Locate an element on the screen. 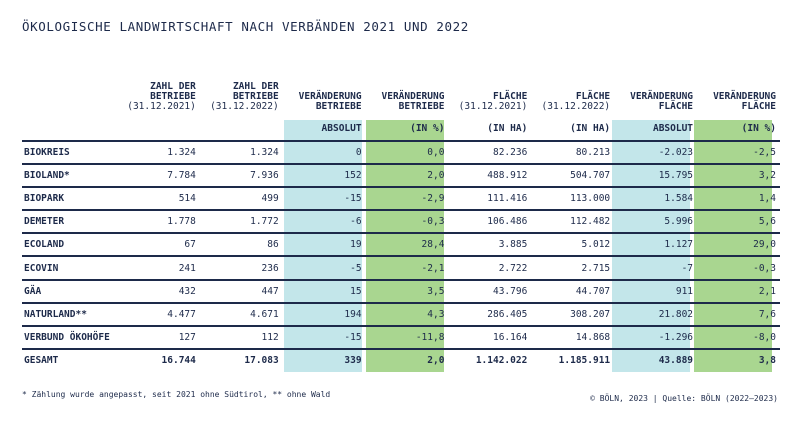  source-note: © BÖLN, 2023 | Quelle: BÖLN (2022–2023) is located at coordinates (684, 398).